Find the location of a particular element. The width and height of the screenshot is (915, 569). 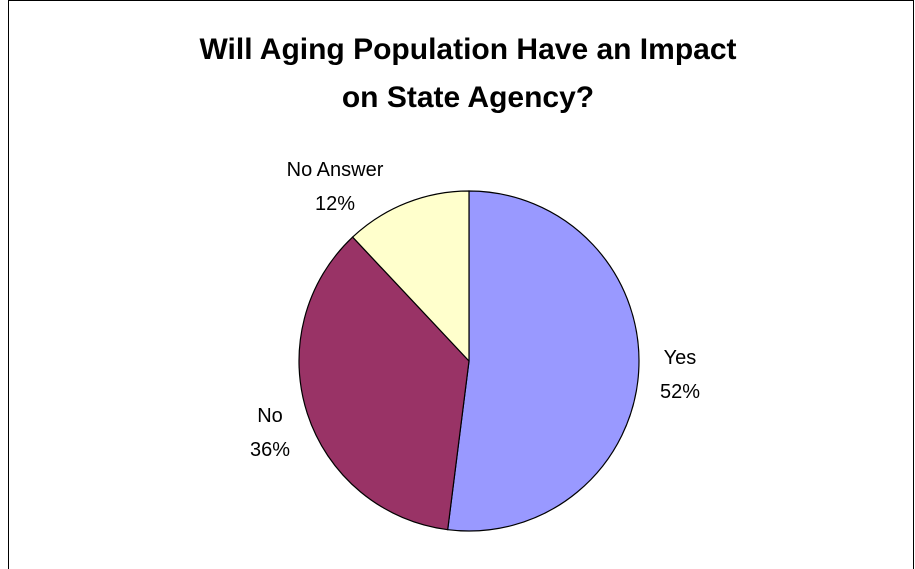

slice-label-no: No is located at coordinates (270, 416).